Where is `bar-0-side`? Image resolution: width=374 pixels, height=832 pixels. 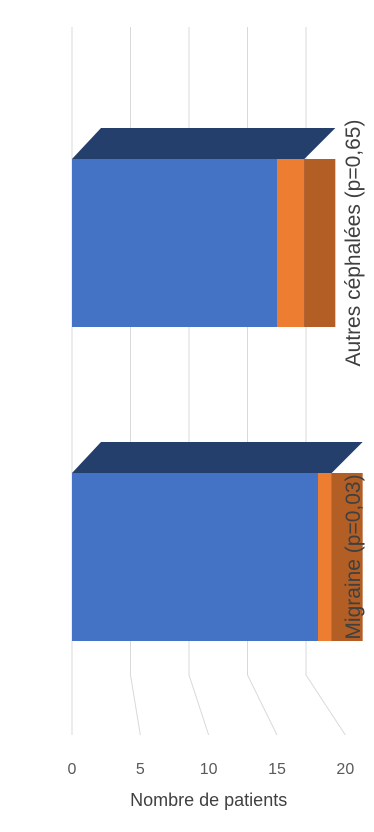
bar-0-side is located at coordinates (217, 457).